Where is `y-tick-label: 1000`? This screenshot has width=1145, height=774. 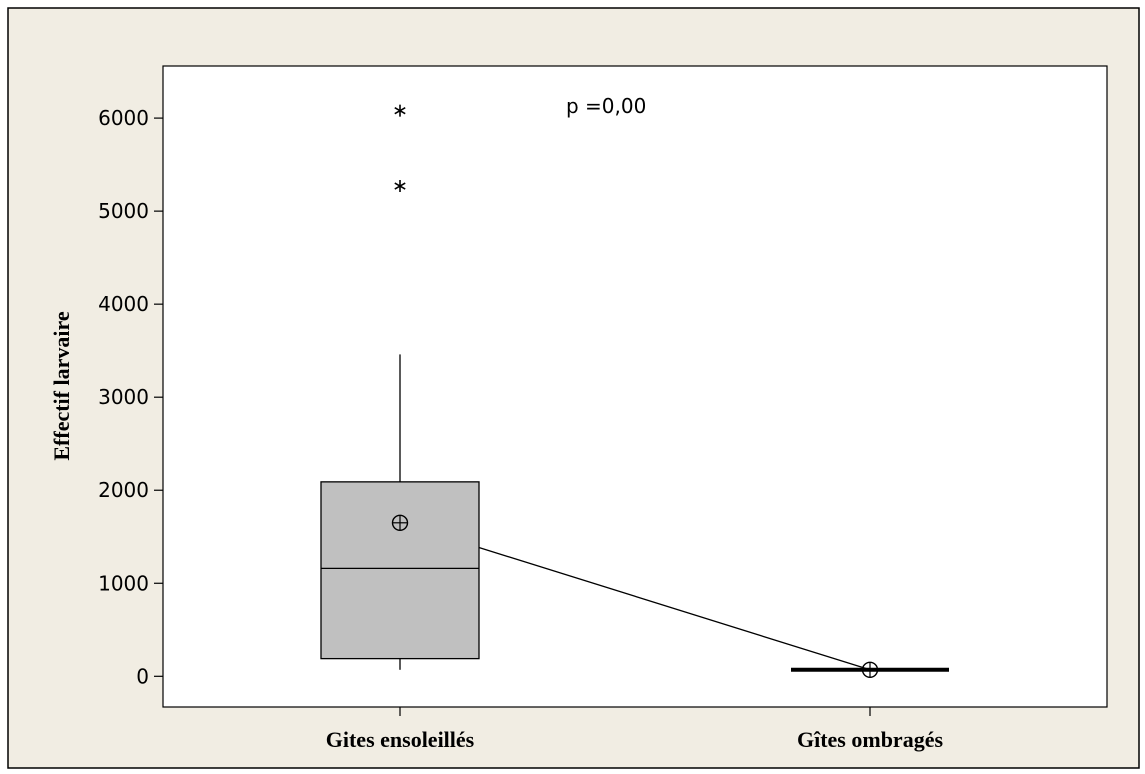
y-tick-label: 1000 is located at coordinates (123, 583).